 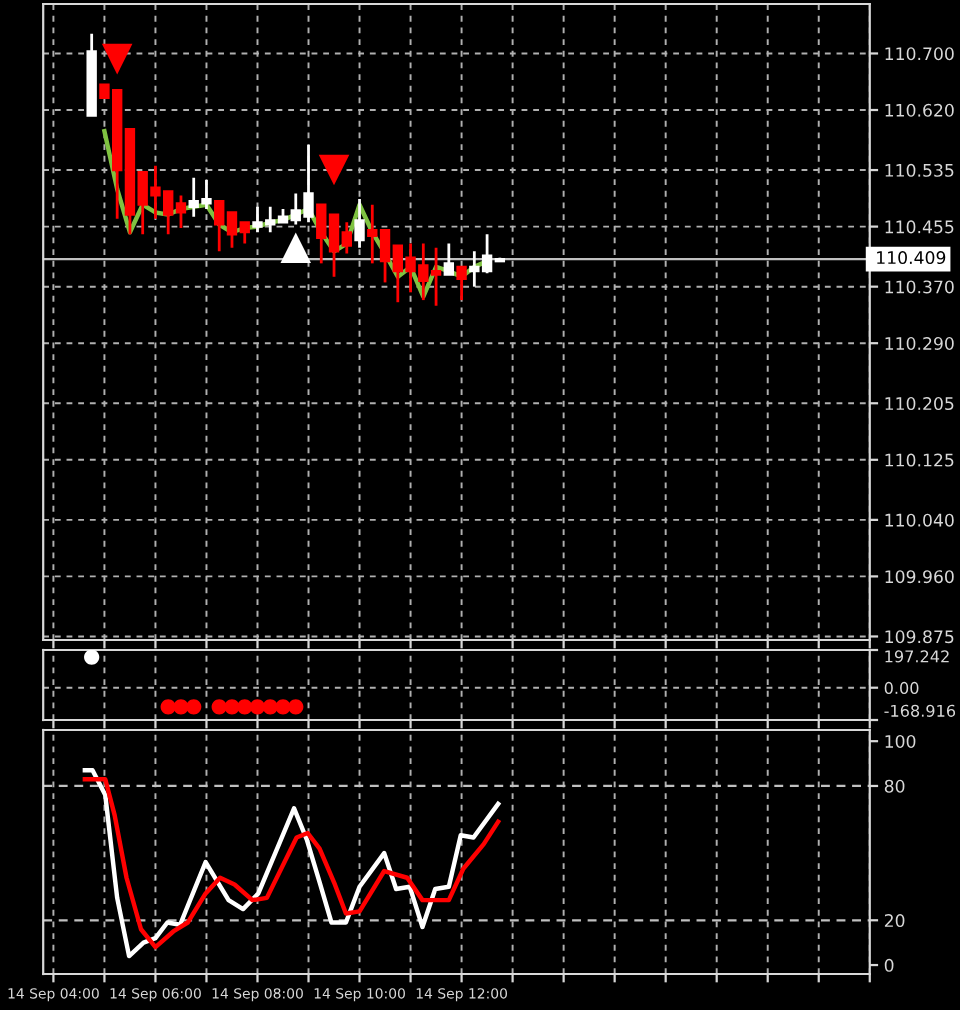 I want to click on y-tick-label: 110.125, so click(x=919, y=460).